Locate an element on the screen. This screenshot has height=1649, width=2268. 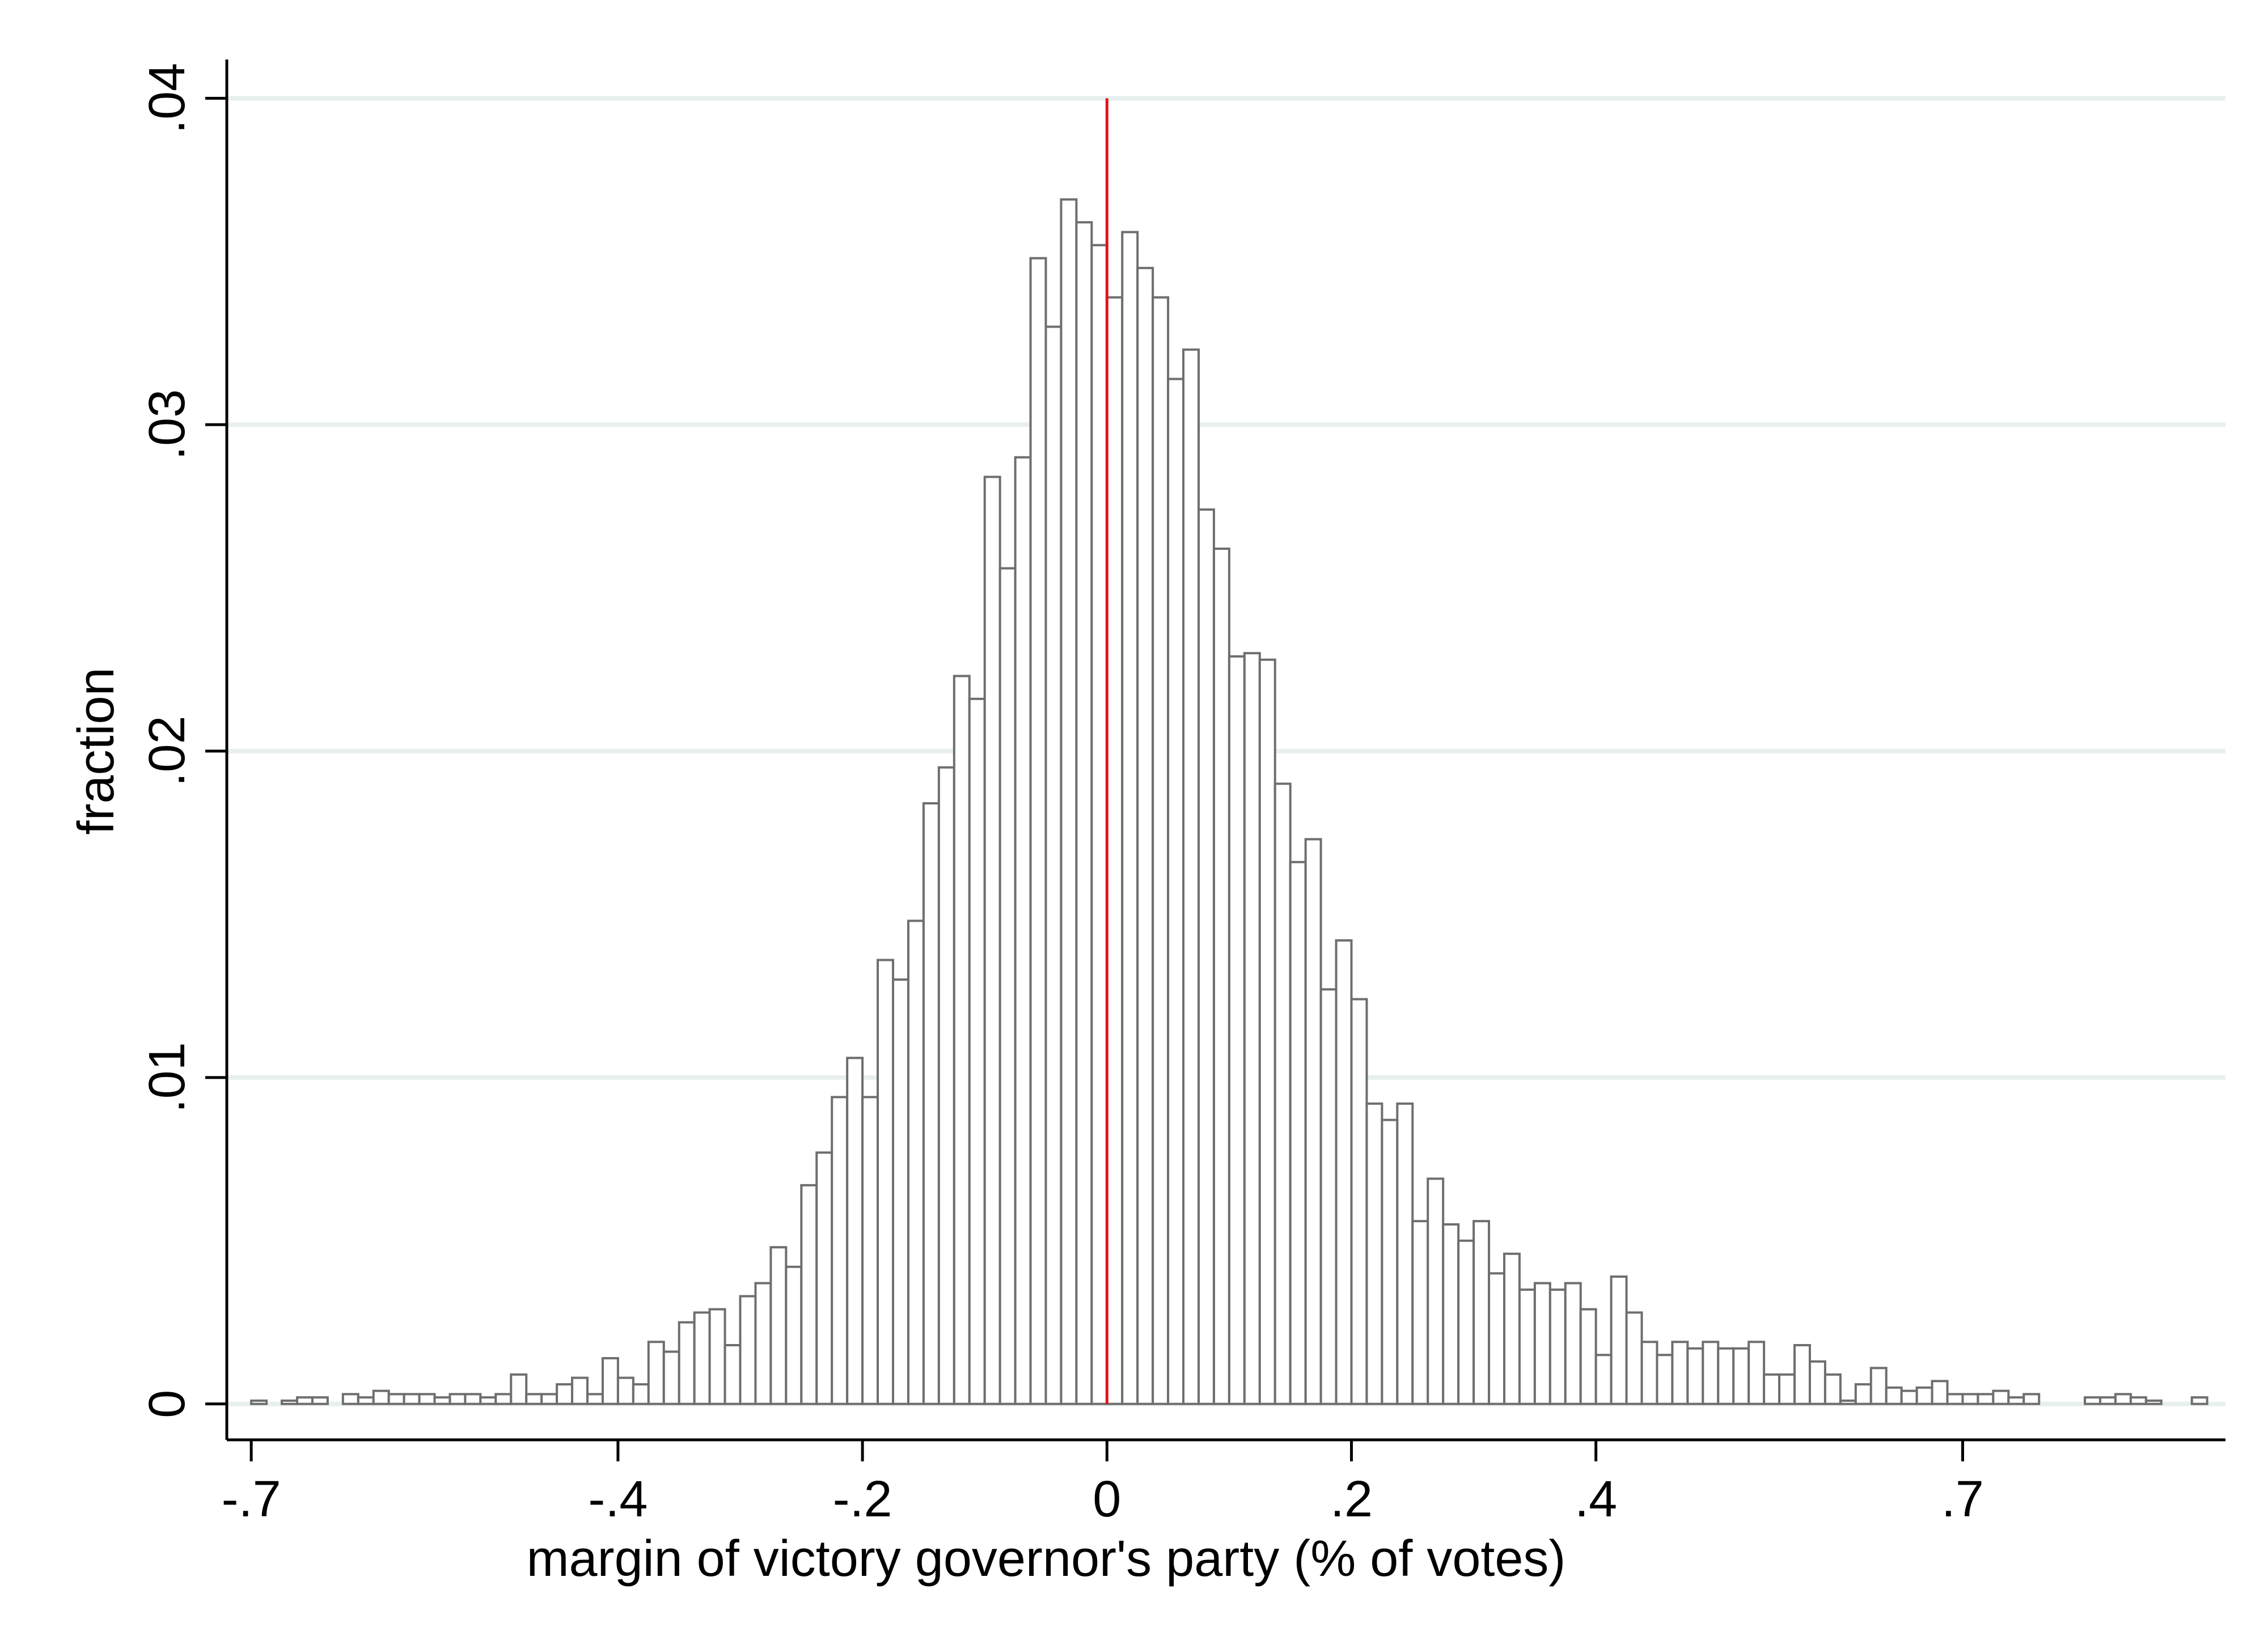
y-axis-title: fraction is located at coordinates (96, 750).